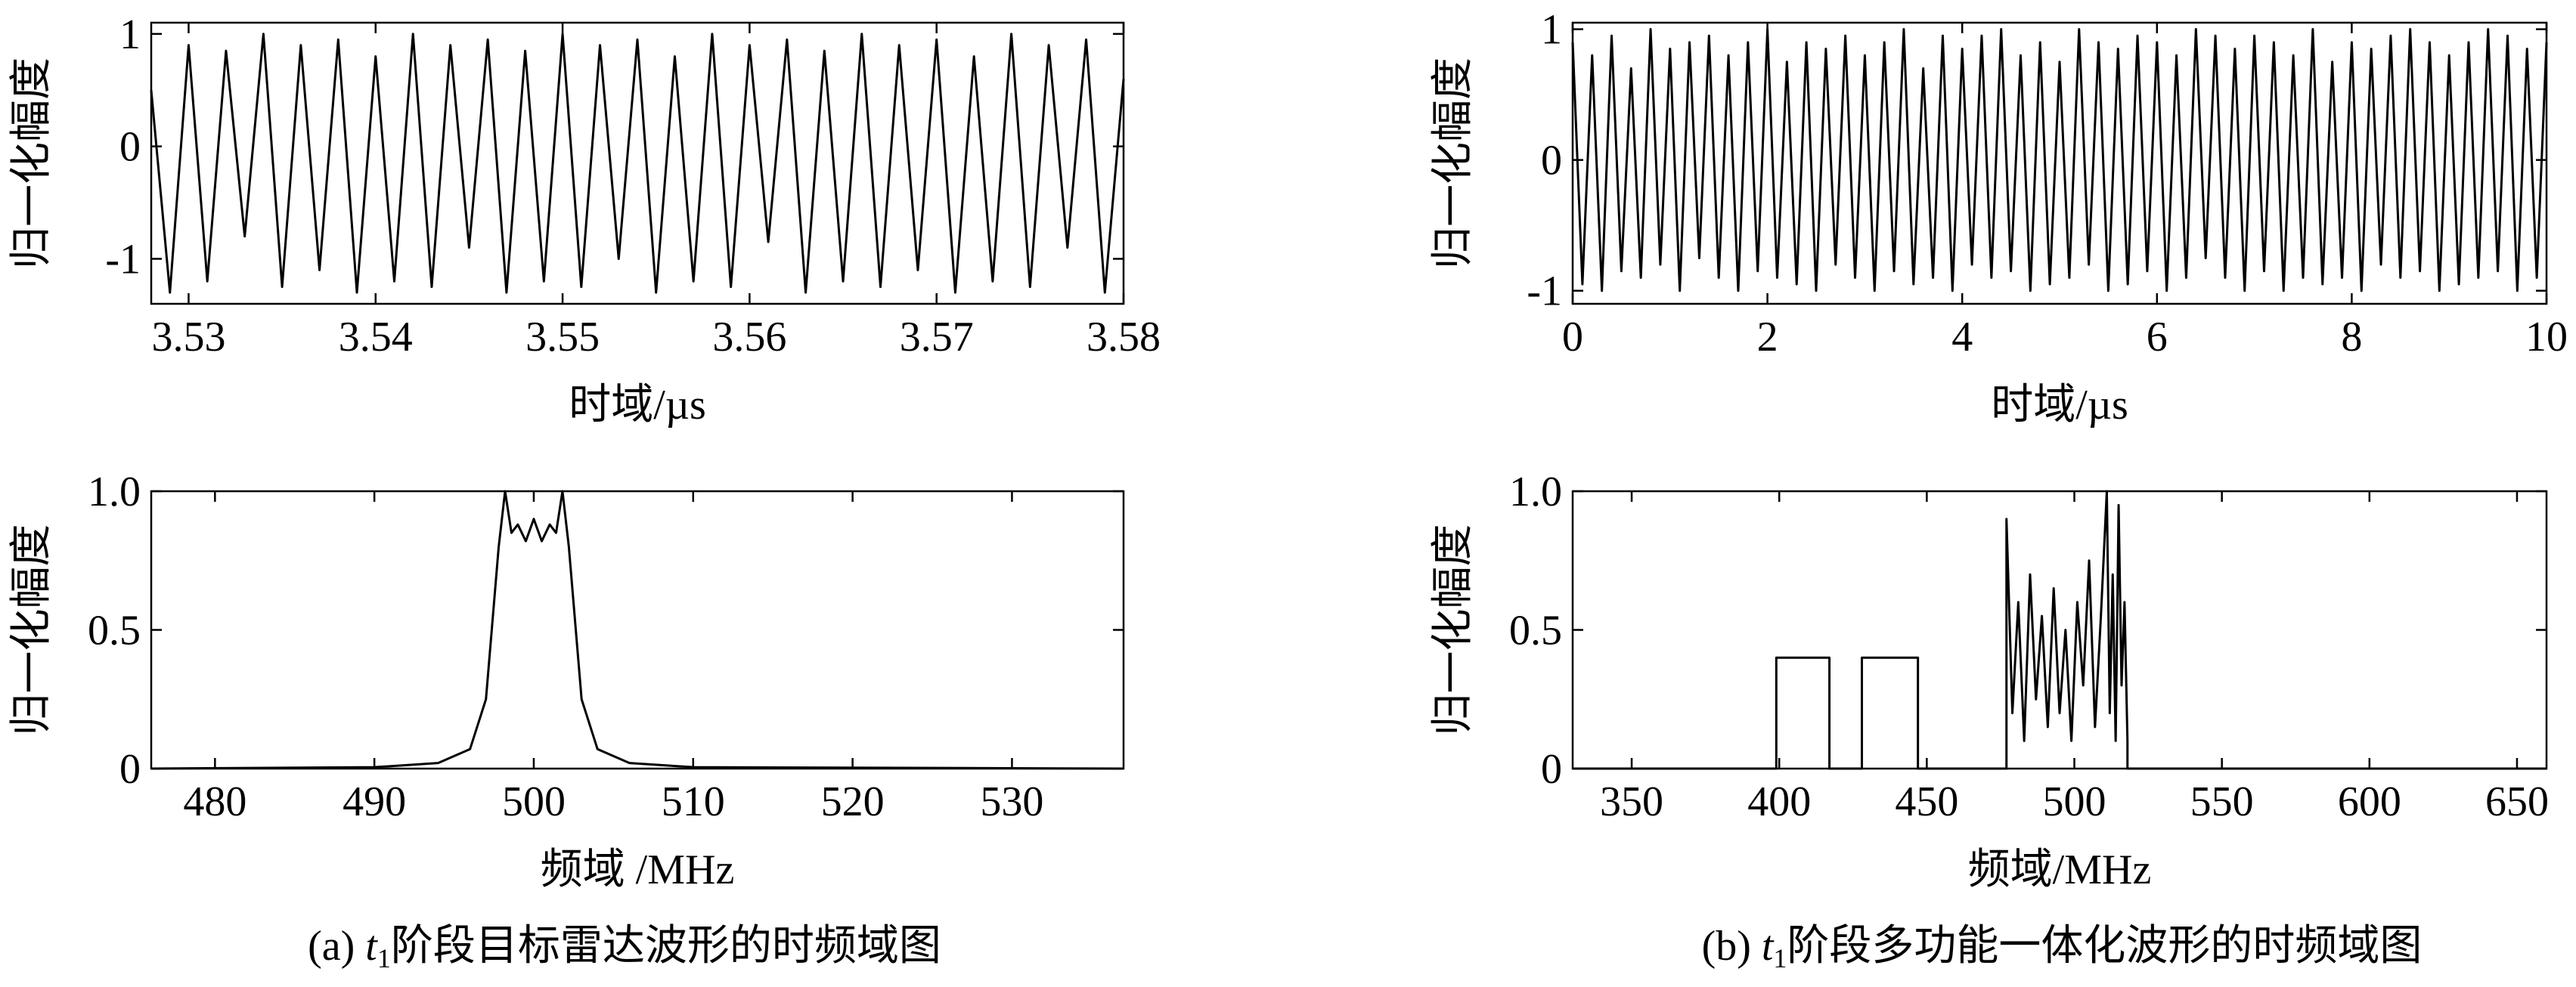 Image resolution: width=2576 pixels, height=987 pixels. I want to click on x-tick-label: 8, so click(2351, 337).